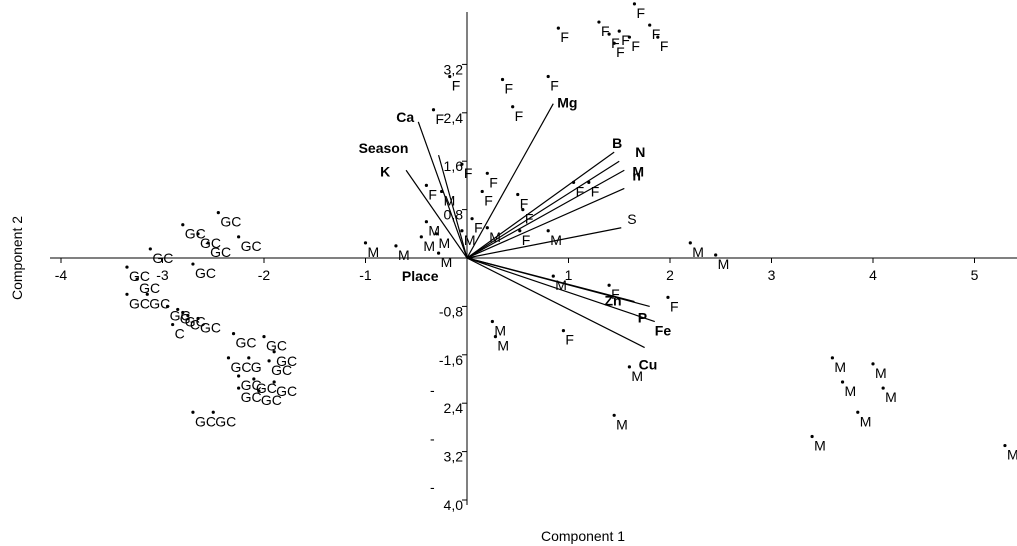  What do you see at coordinates (405, 117) in the screenshot?
I see `loading-label-ca: Ca` at bounding box center [405, 117].